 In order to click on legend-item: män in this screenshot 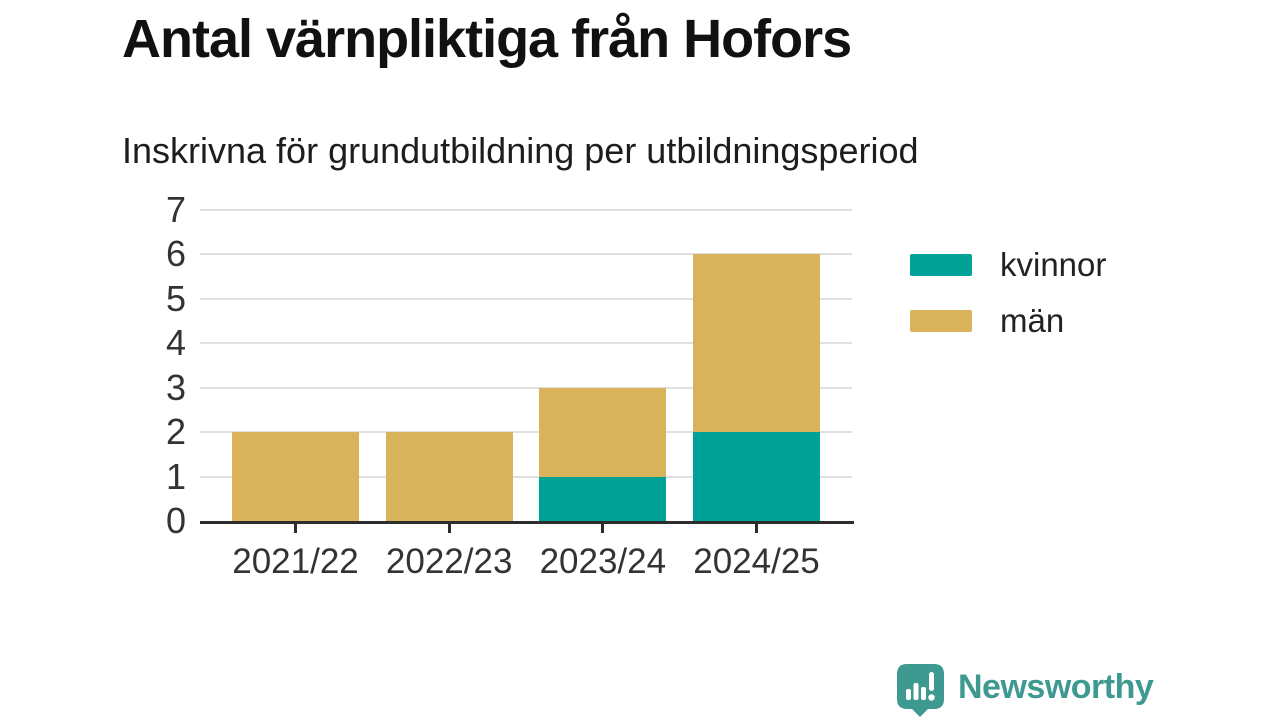, I will do `click(1008, 320)`.